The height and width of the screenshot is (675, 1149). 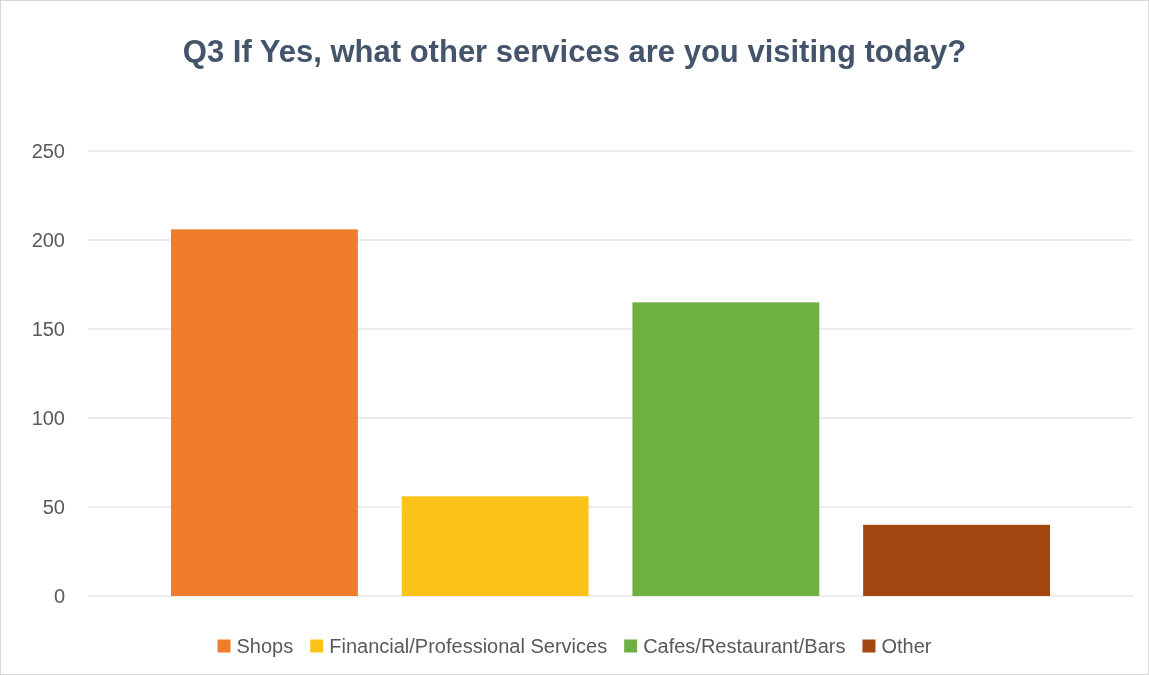 I want to click on y-tick-label: 150, so click(x=48, y=329).